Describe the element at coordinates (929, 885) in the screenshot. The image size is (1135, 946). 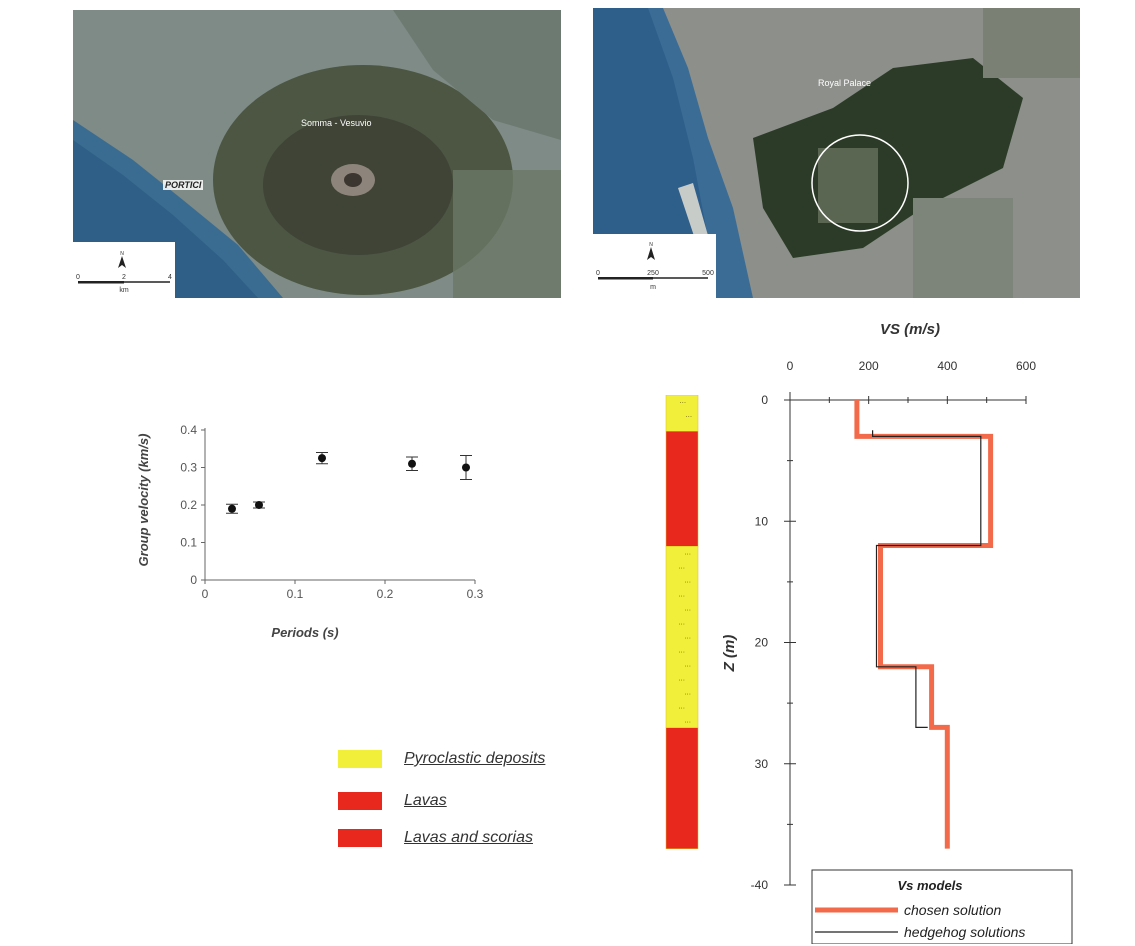
I see `legend-title: Vs models` at that location.